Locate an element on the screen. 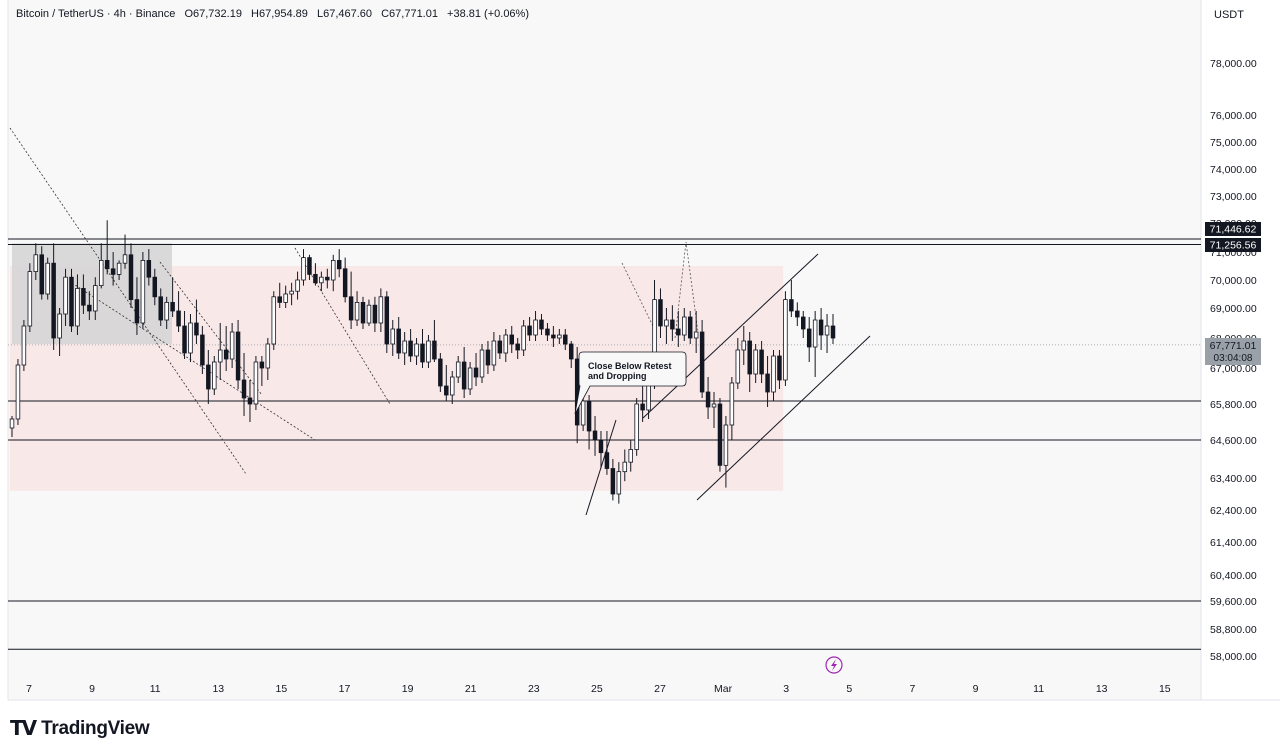 This screenshot has width=1280, height=754. time-tick-label: 5 is located at coordinates (849, 689).